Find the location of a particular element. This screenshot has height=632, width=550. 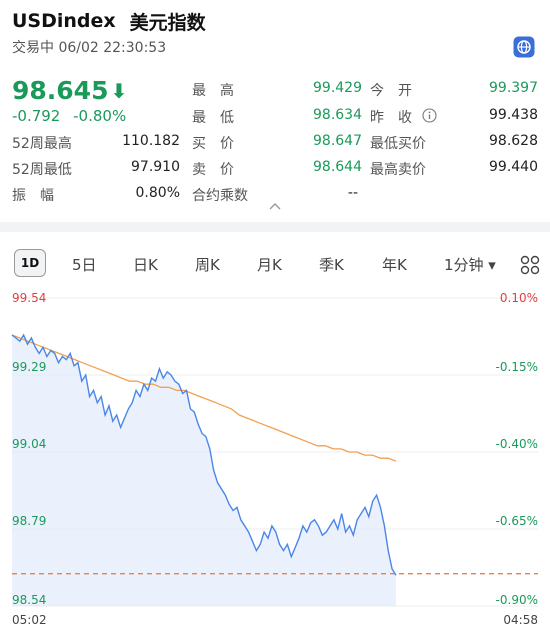

w52-high-value: 110.182 is located at coordinates (151, 141).